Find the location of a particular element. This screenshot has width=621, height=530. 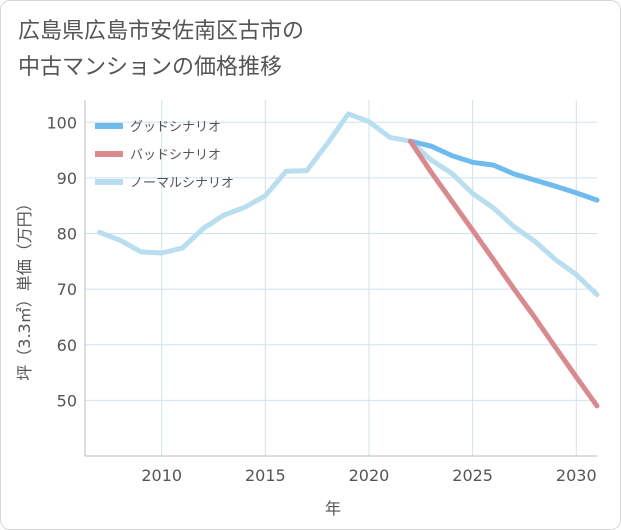

x-tick-2025: 2025 is located at coordinates (472, 475).